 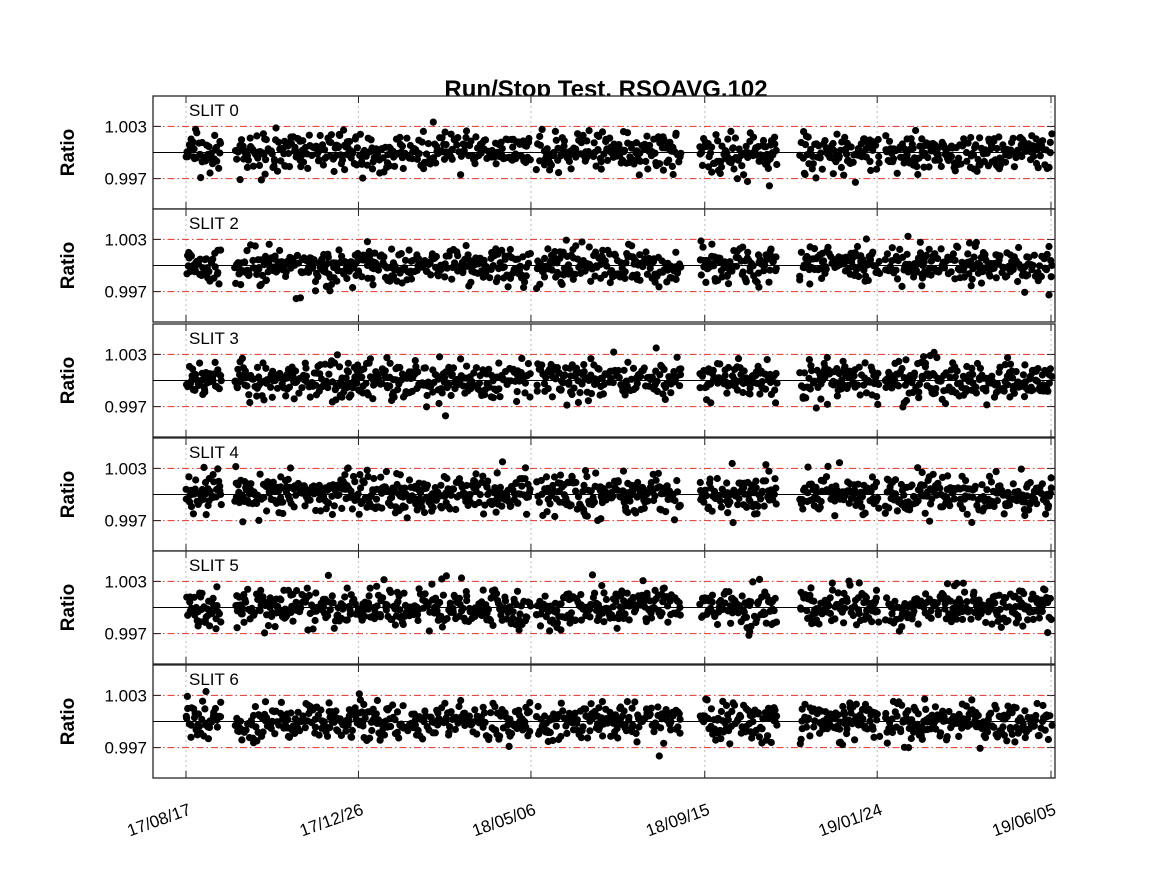 I want to click on data-points, so click(x=618, y=492).